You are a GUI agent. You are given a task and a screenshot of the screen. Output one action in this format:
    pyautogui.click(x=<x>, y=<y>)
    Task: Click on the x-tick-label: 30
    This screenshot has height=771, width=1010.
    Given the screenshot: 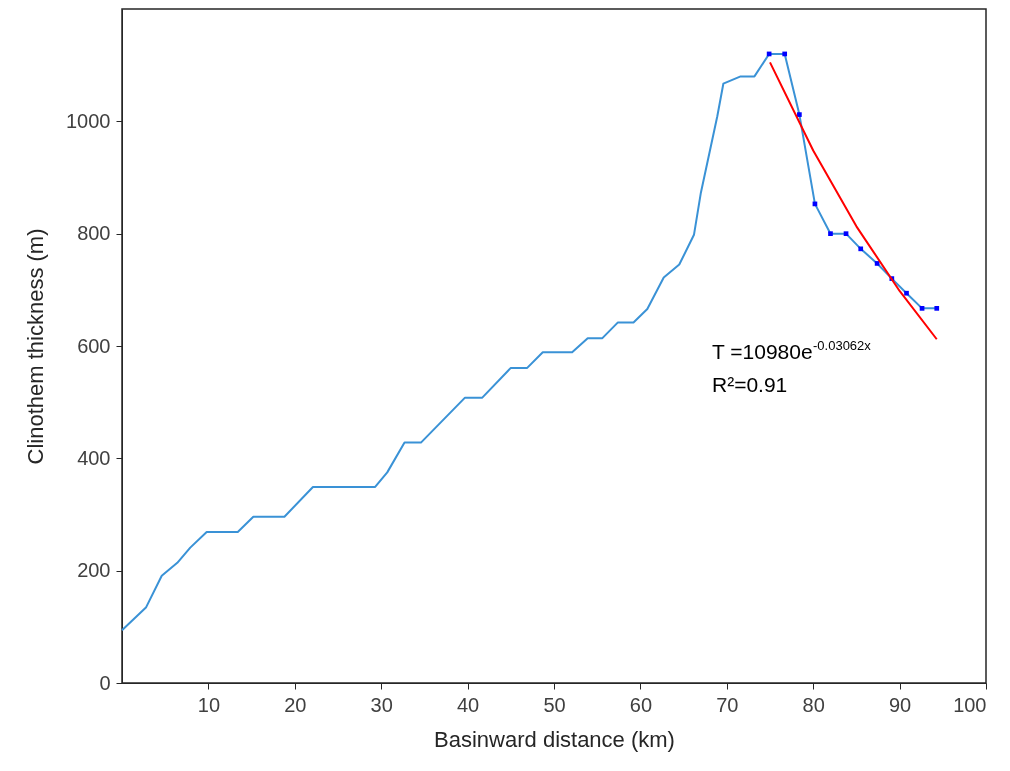 What is the action you would take?
    pyautogui.click(x=381, y=704)
    